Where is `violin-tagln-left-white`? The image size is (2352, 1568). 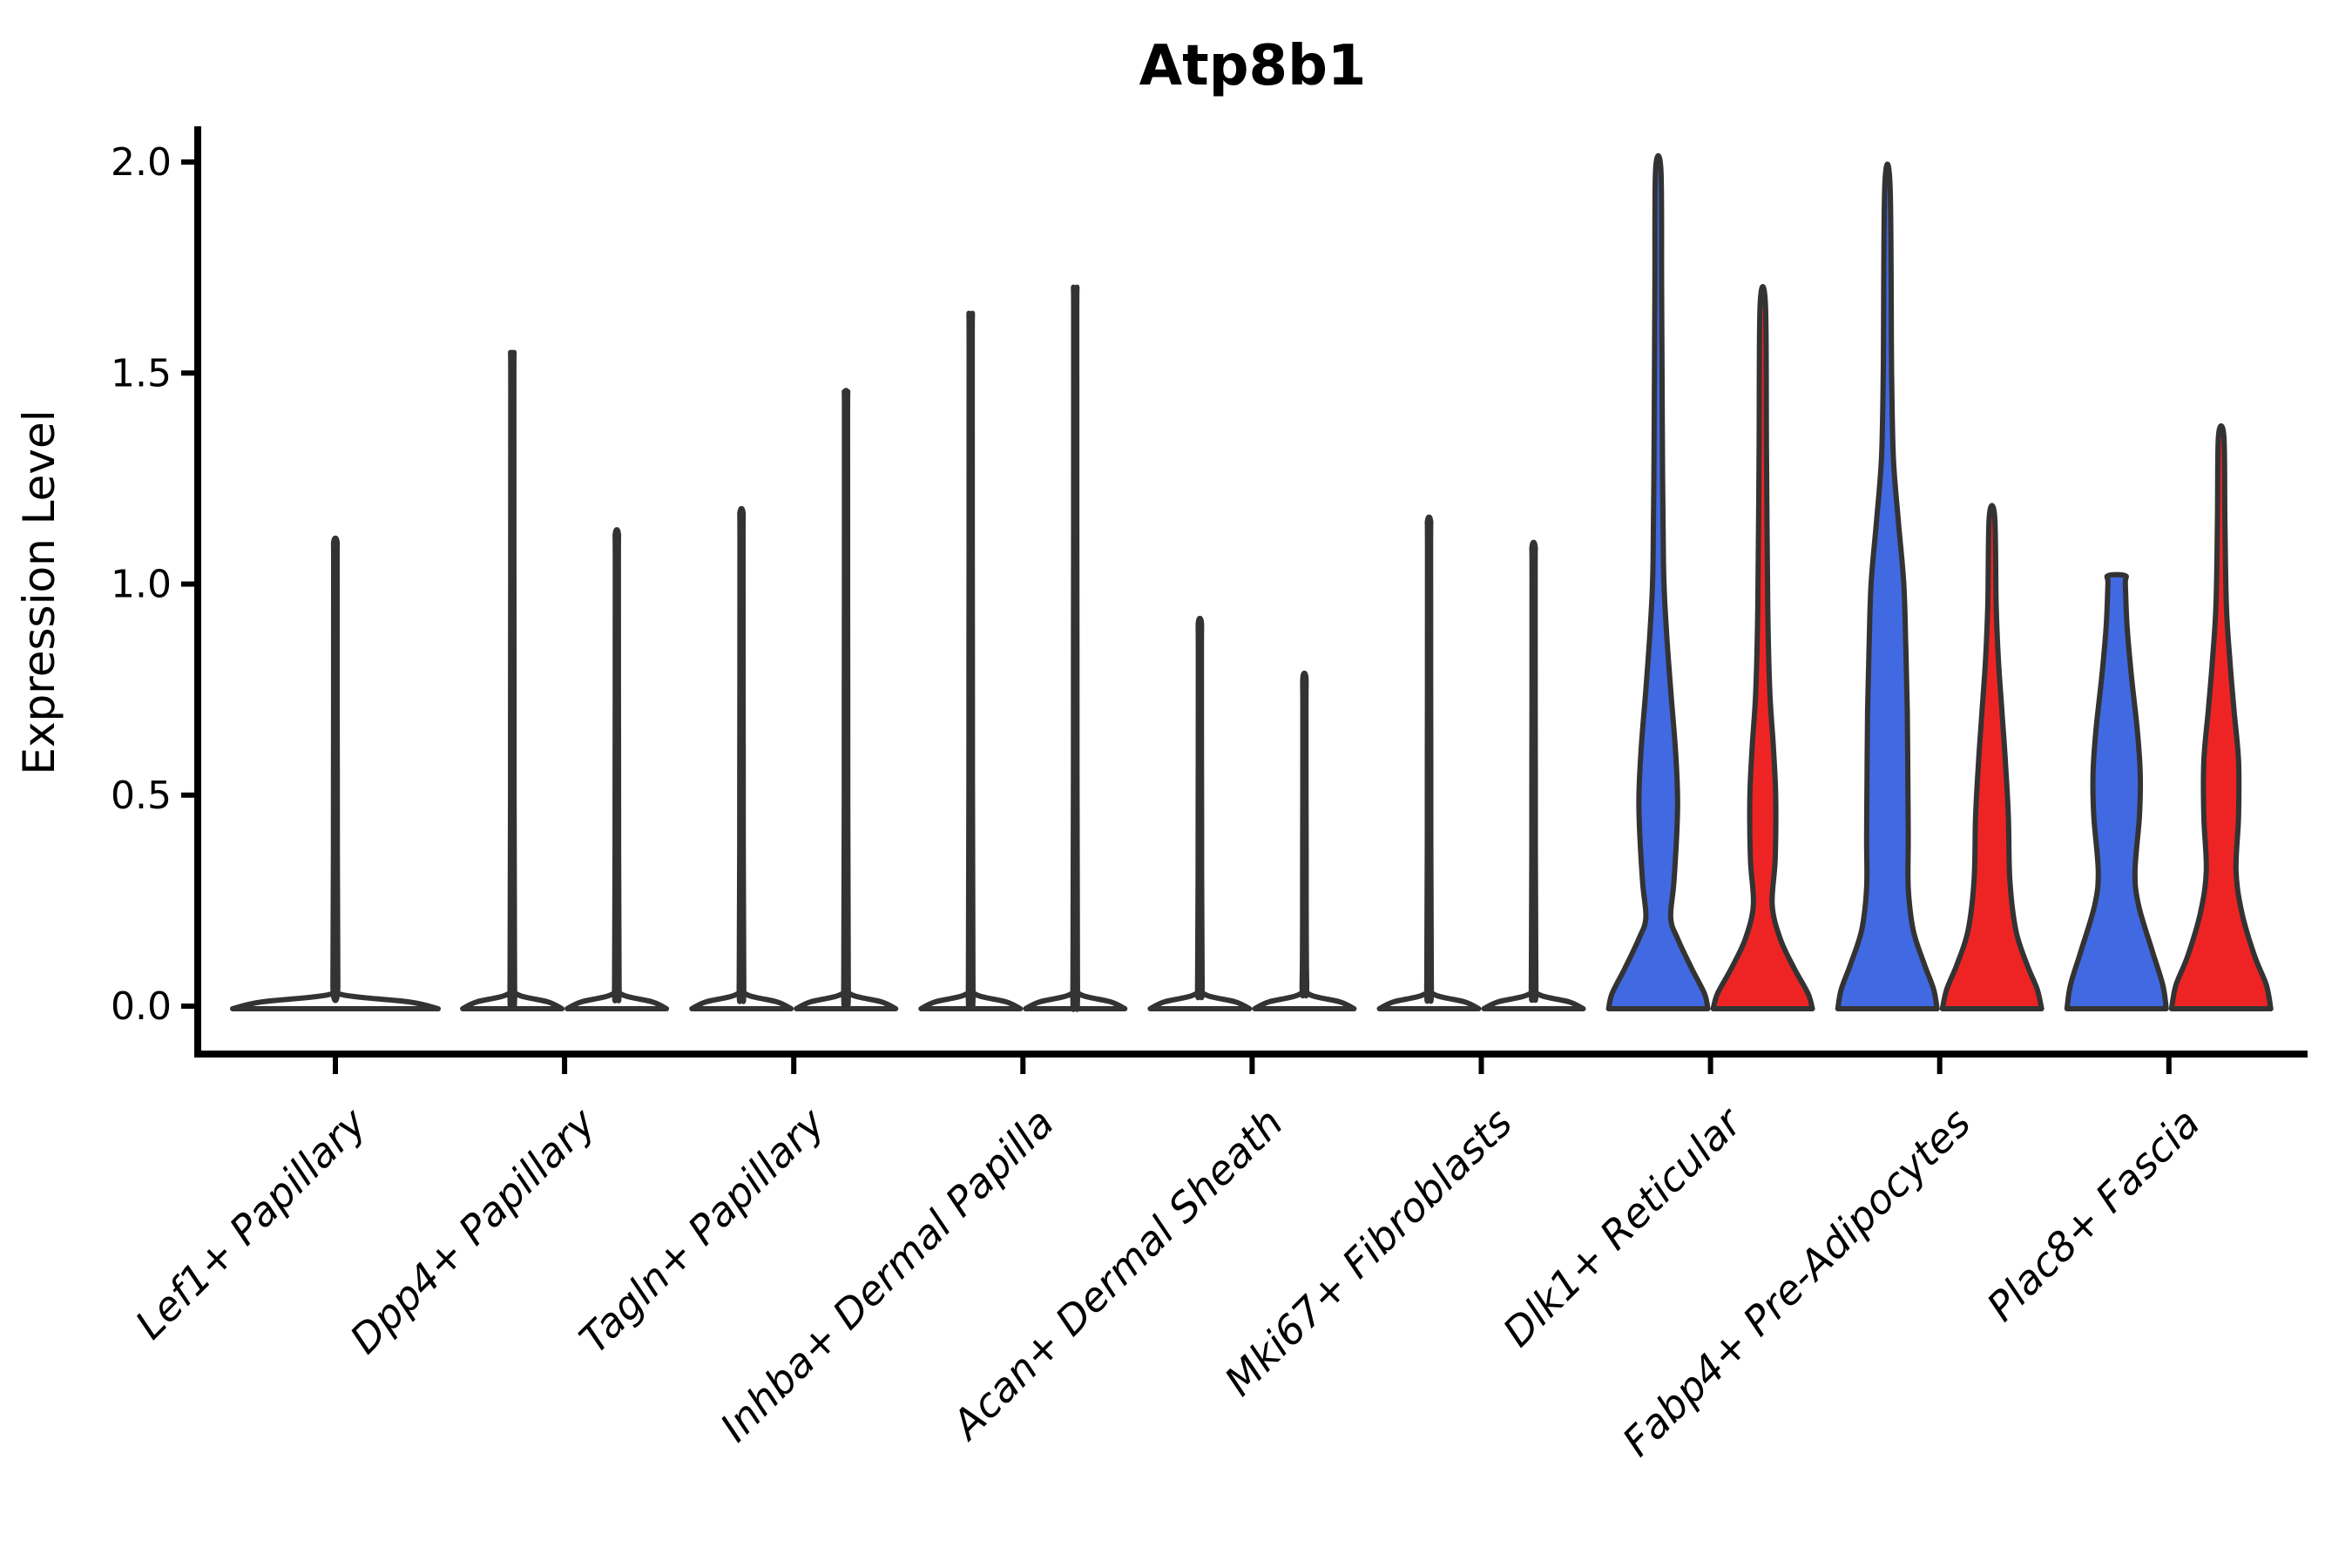 violin-tagln-left-white is located at coordinates (741, 758).